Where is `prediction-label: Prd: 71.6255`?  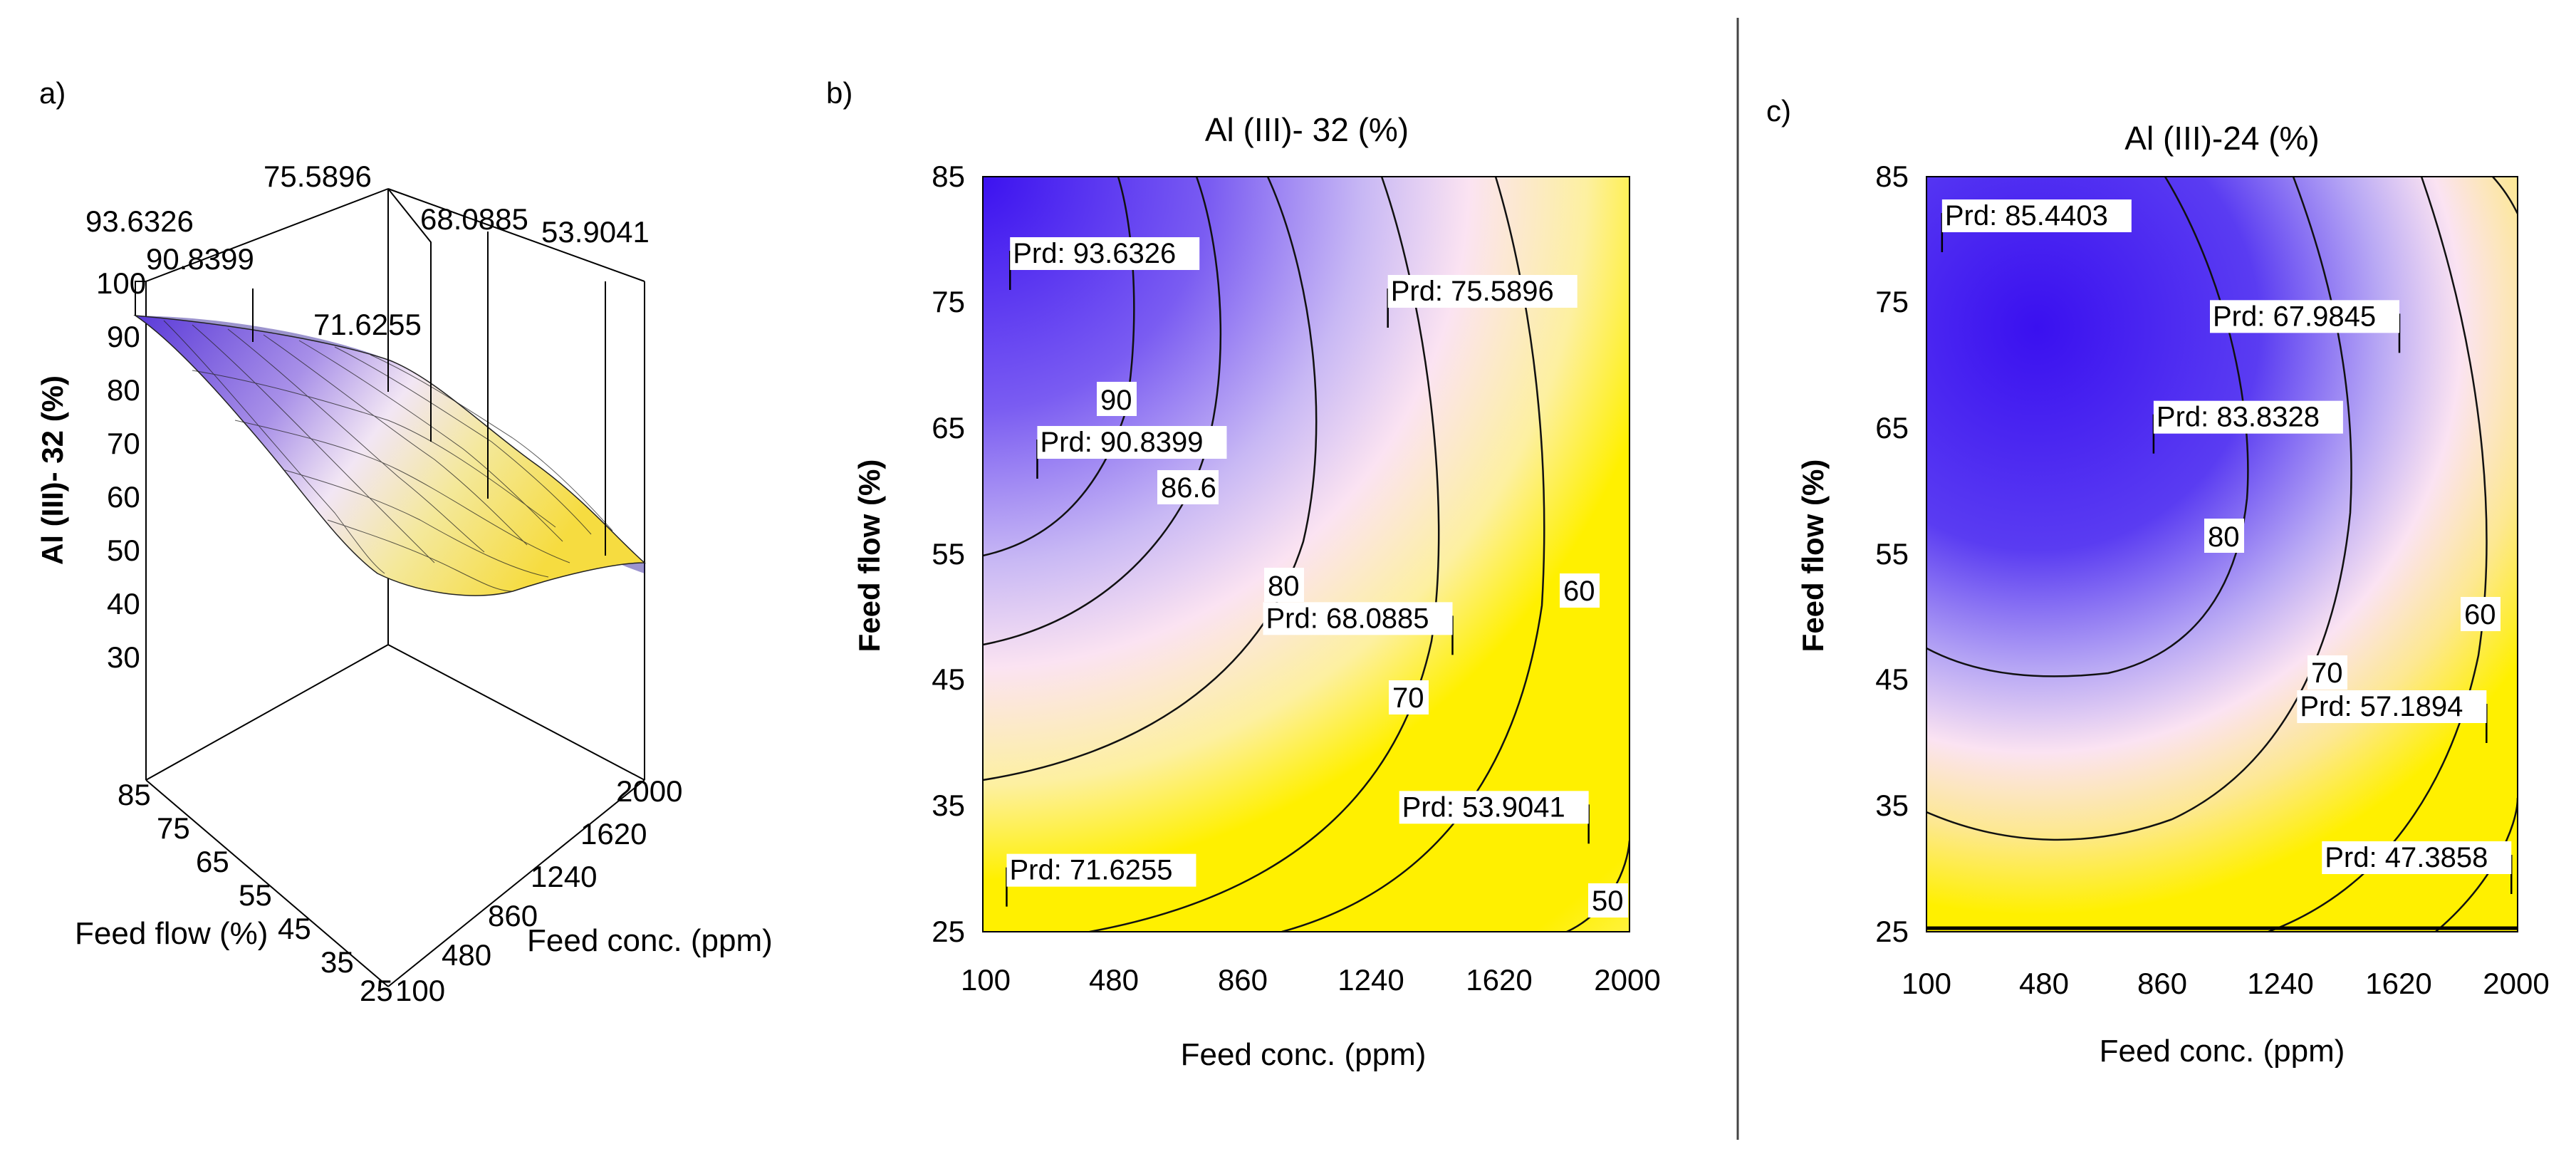 prediction-label: Prd: 71.6255 is located at coordinates (1090, 871).